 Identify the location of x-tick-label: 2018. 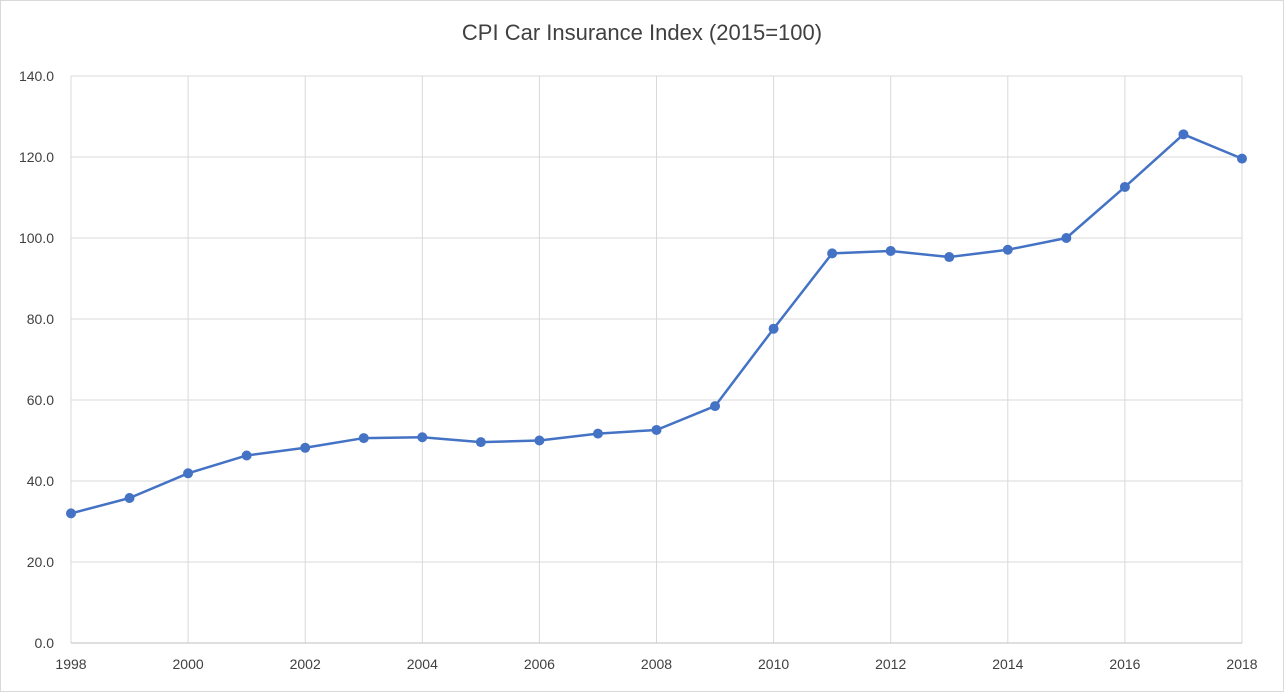
(1241, 664).